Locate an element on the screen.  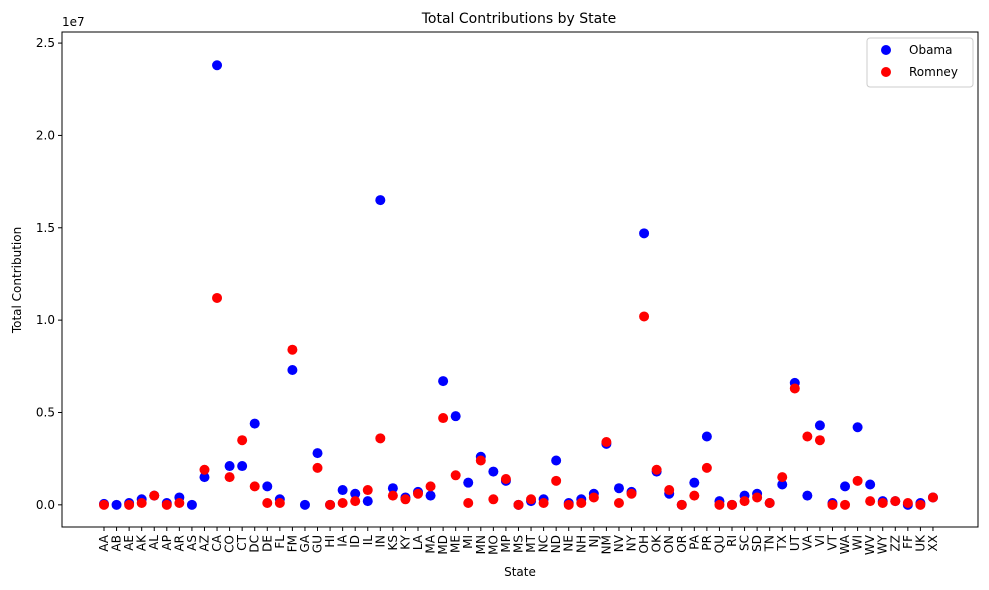
obama-point-oh is located at coordinates (644, 233).